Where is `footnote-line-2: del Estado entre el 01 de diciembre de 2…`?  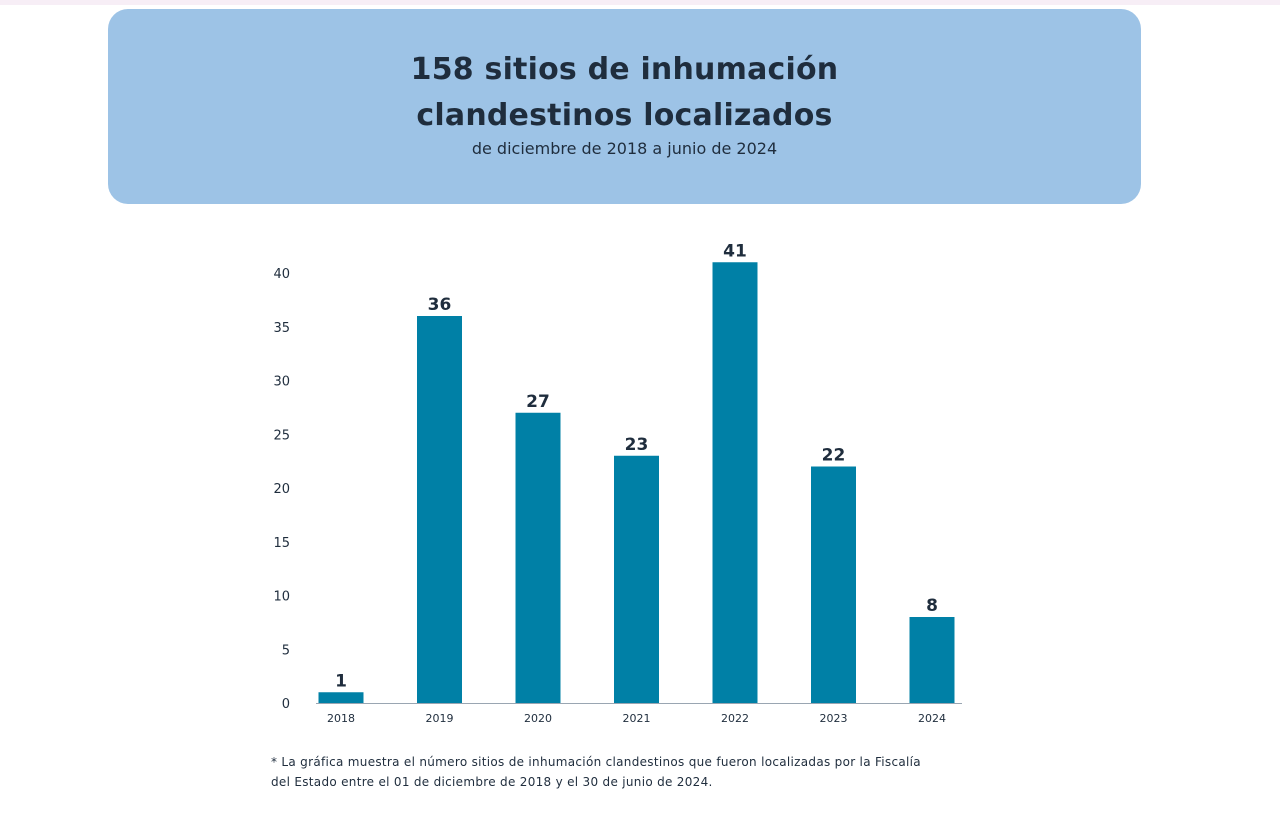
footnote-line-2: del Estado entre el 01 de diciembre de 2… is located at coordinates (492, 782).